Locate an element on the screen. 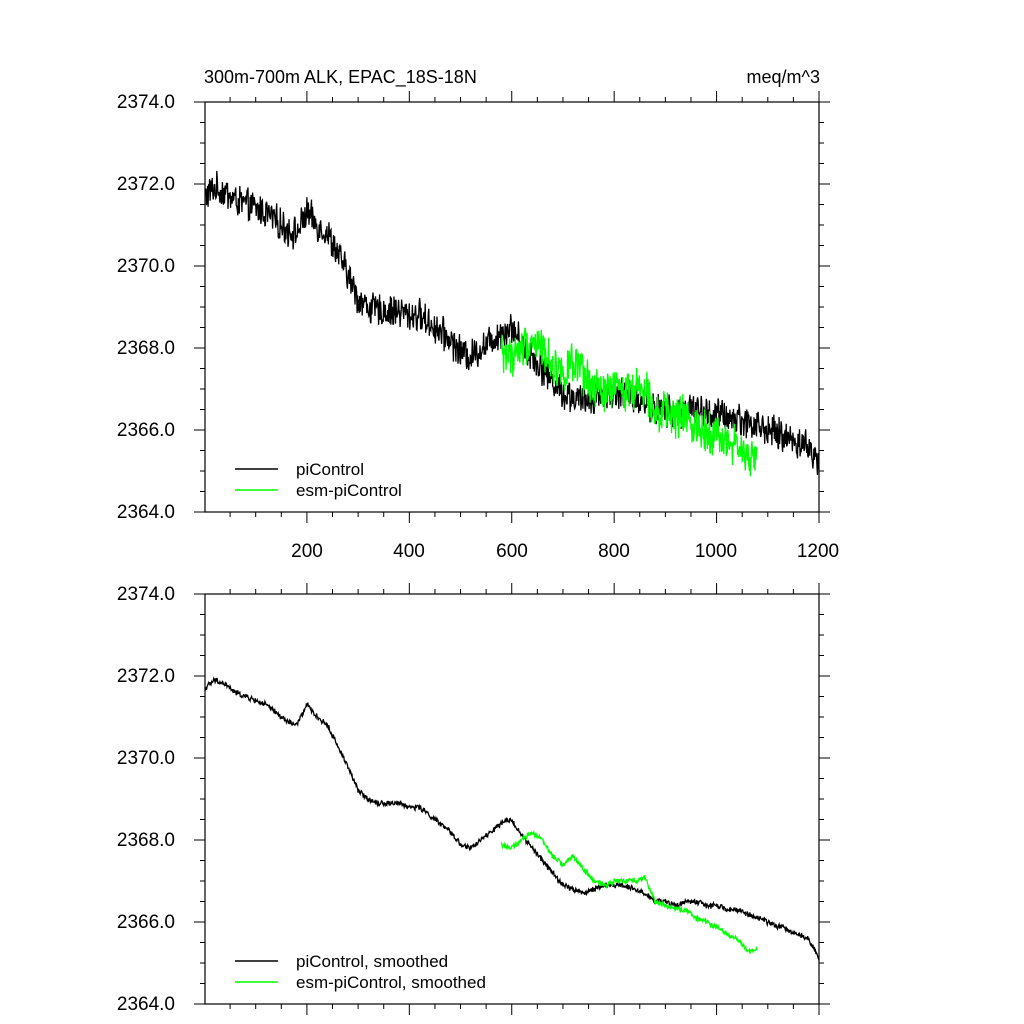  legend: piControl esm-piControl is located at coordinates (318, 480).